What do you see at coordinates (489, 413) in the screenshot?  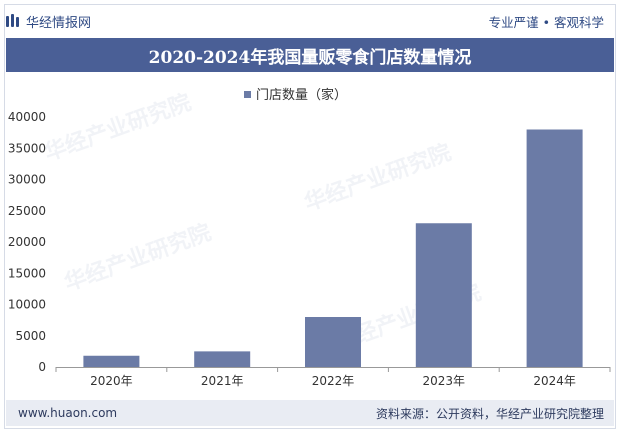 I see `footer-source: 资料来源：公开资料，华经产业研究院整理` at bounding box center [489, 413].